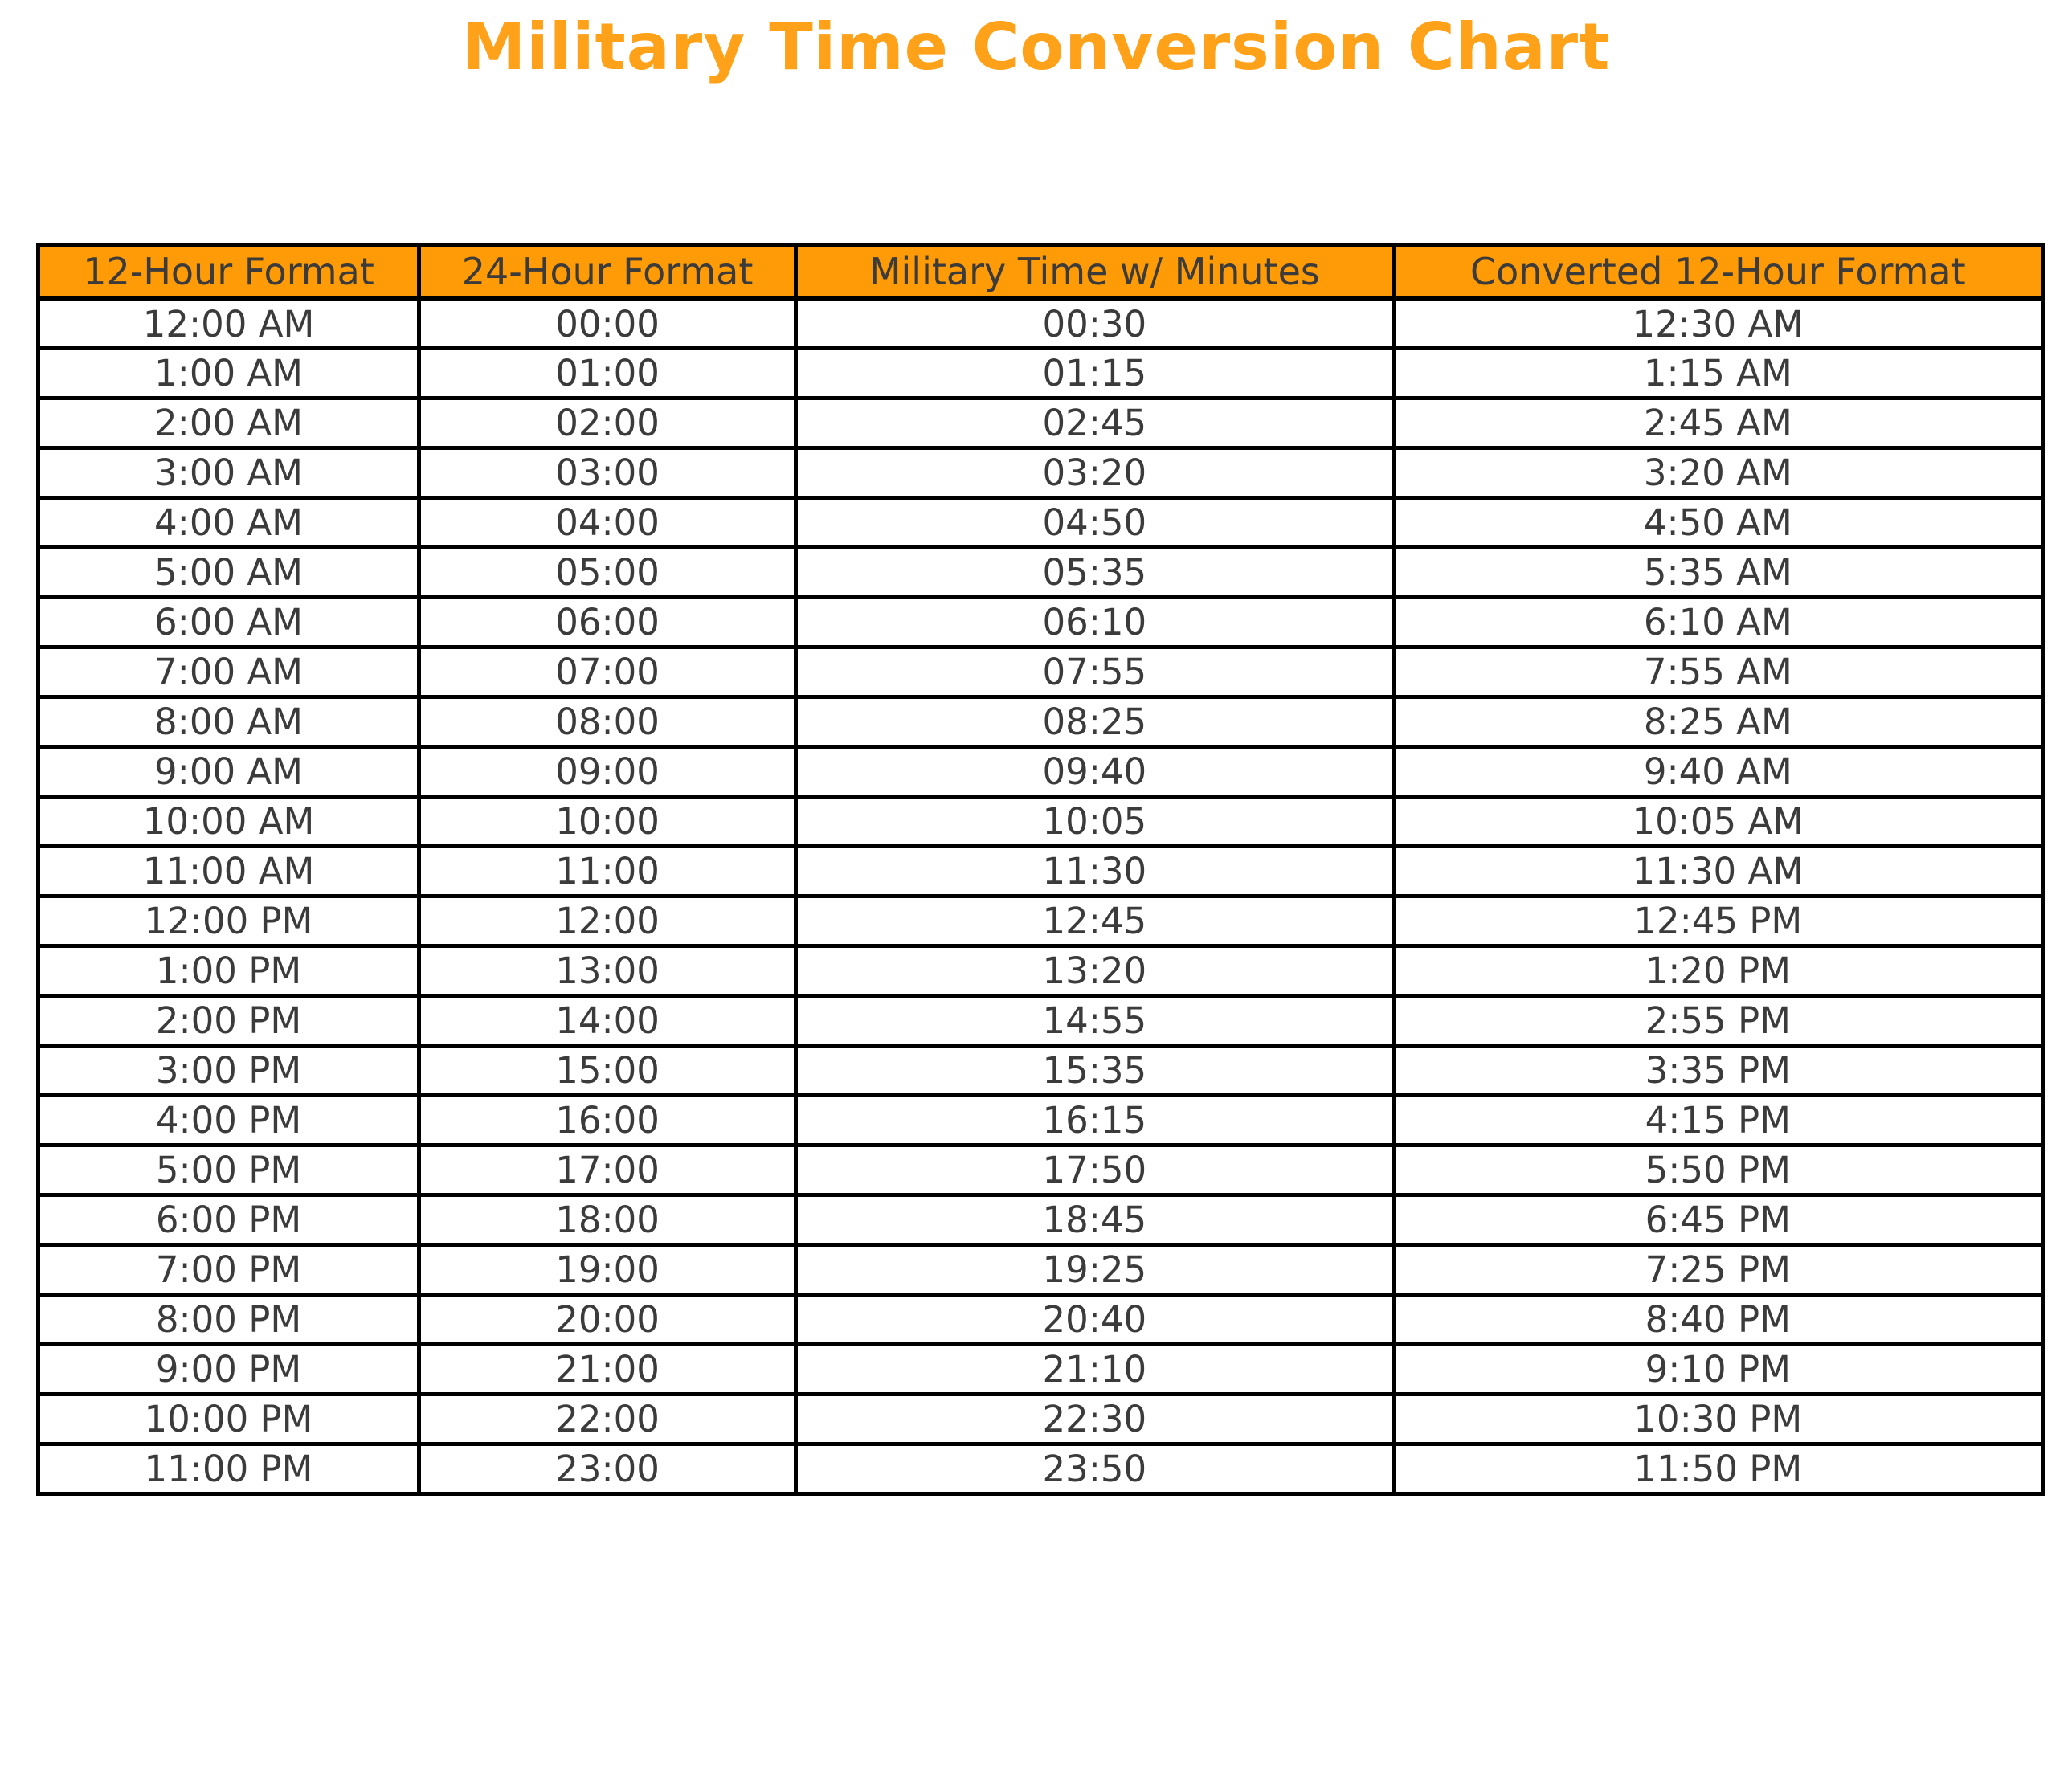 The width and height of the screenshot is (2072, 1777). Describe the element at coordinates (1718, 1120) in the screenshot. I see `table-cell: 4:15 PM` at that location.